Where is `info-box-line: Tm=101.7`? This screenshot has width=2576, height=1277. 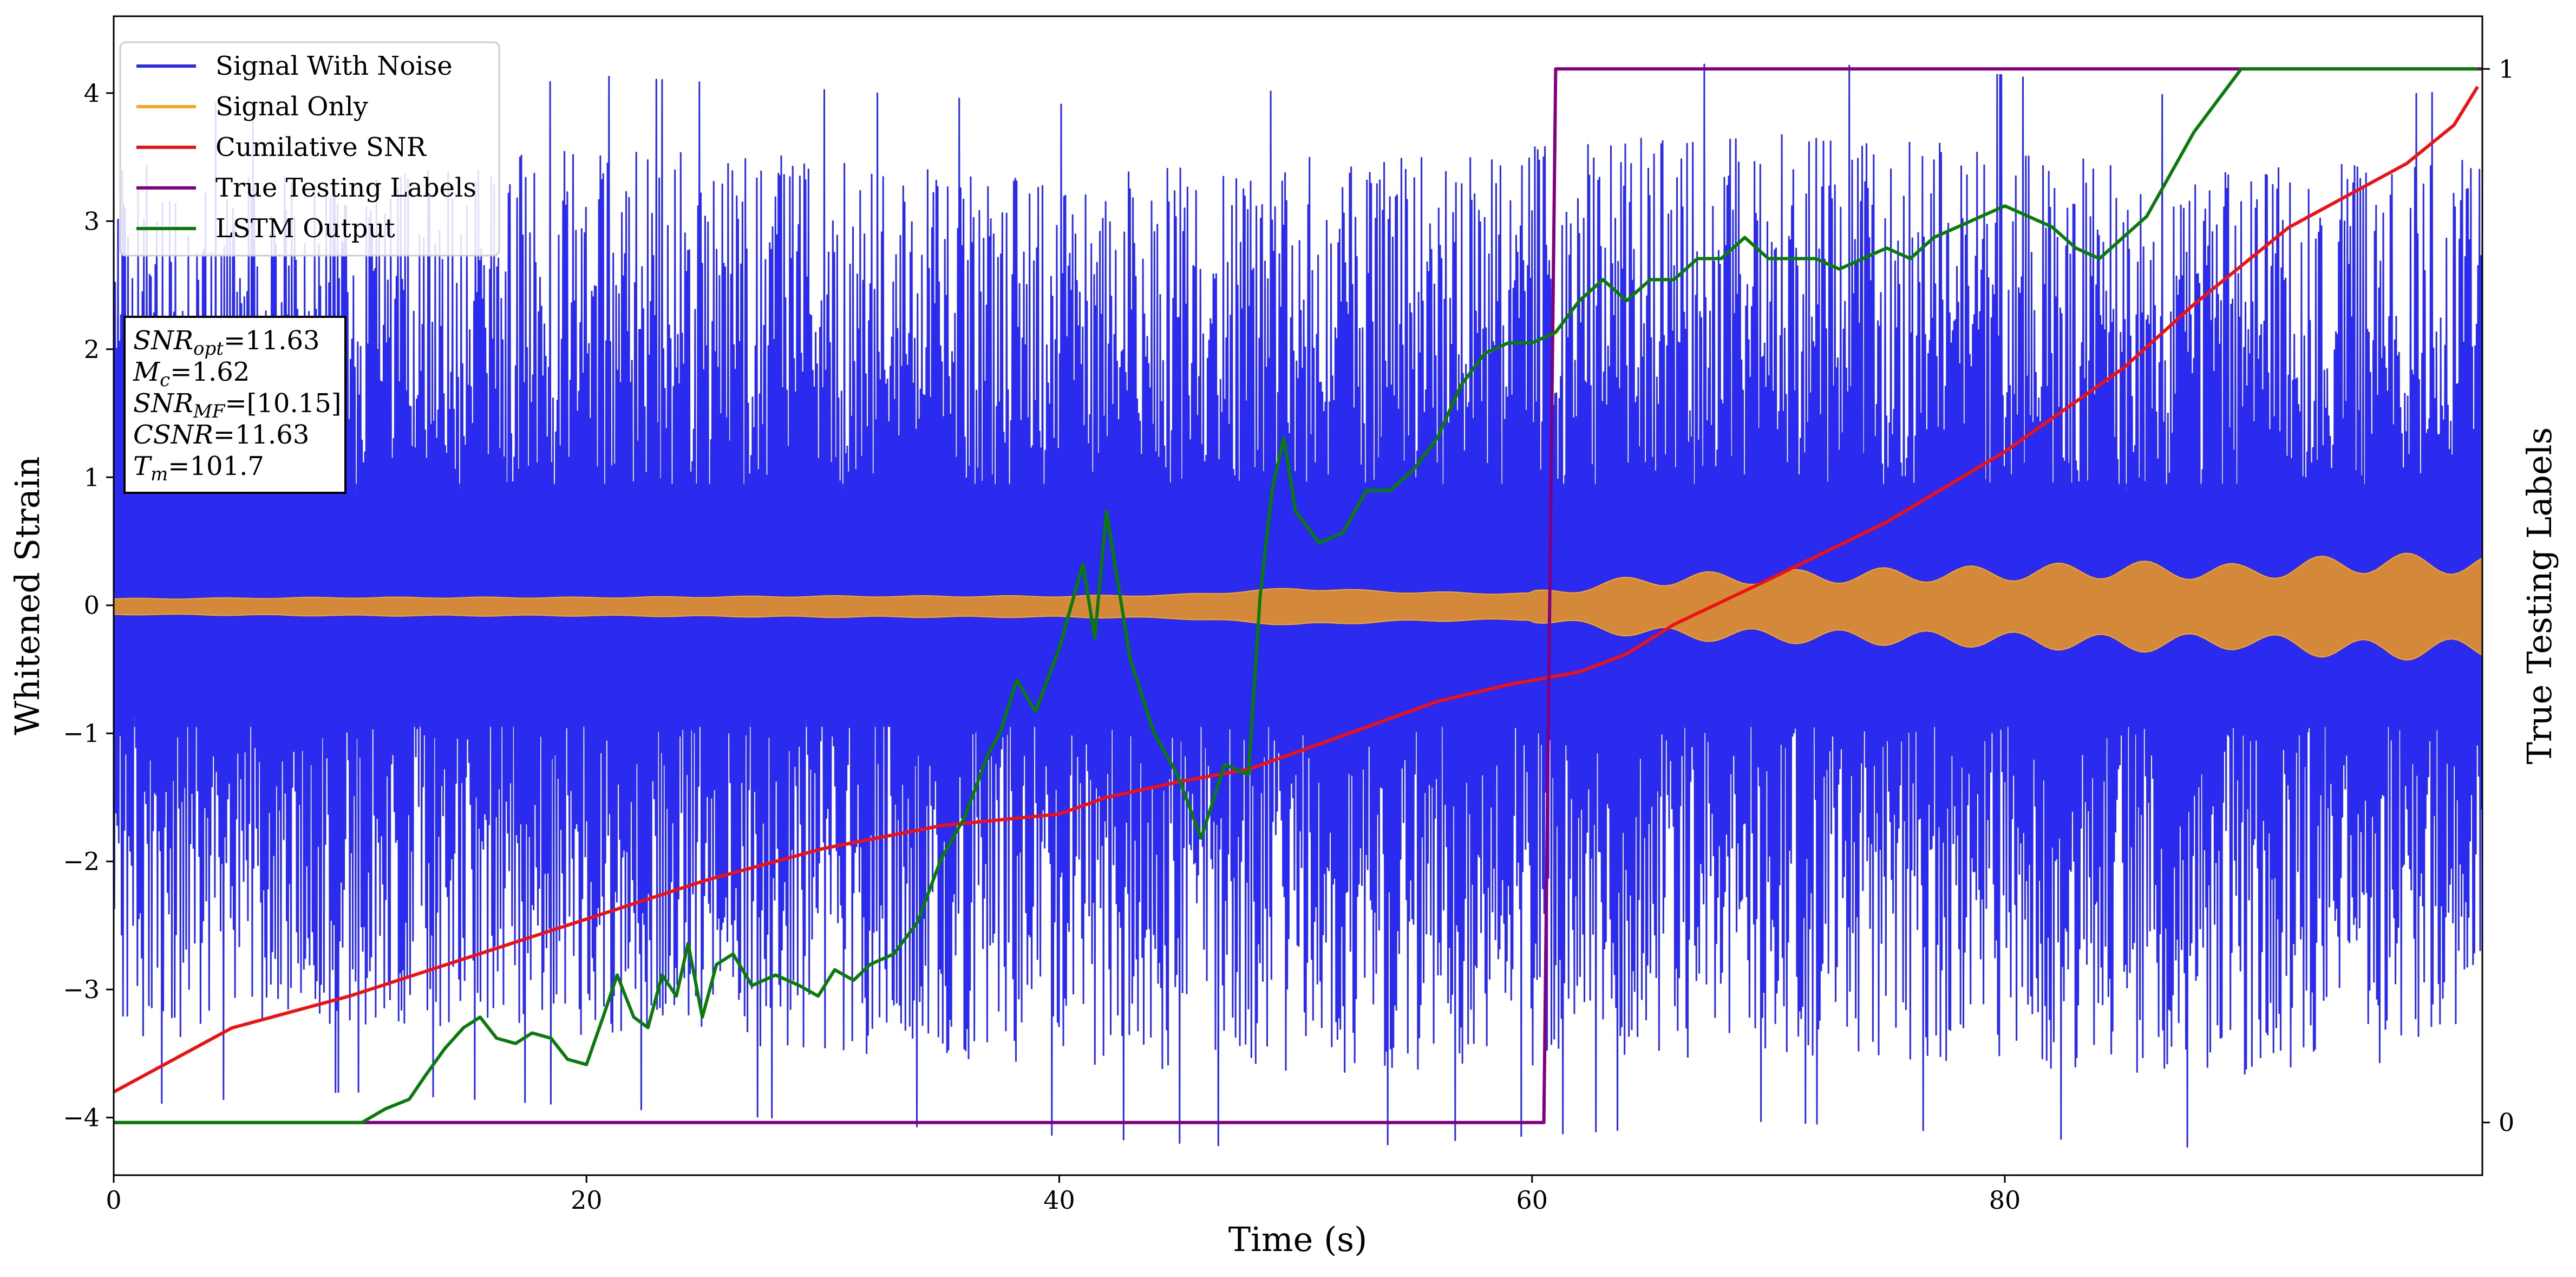
info-box-line: Tm=101.7 is located at coordinates (198, 468).